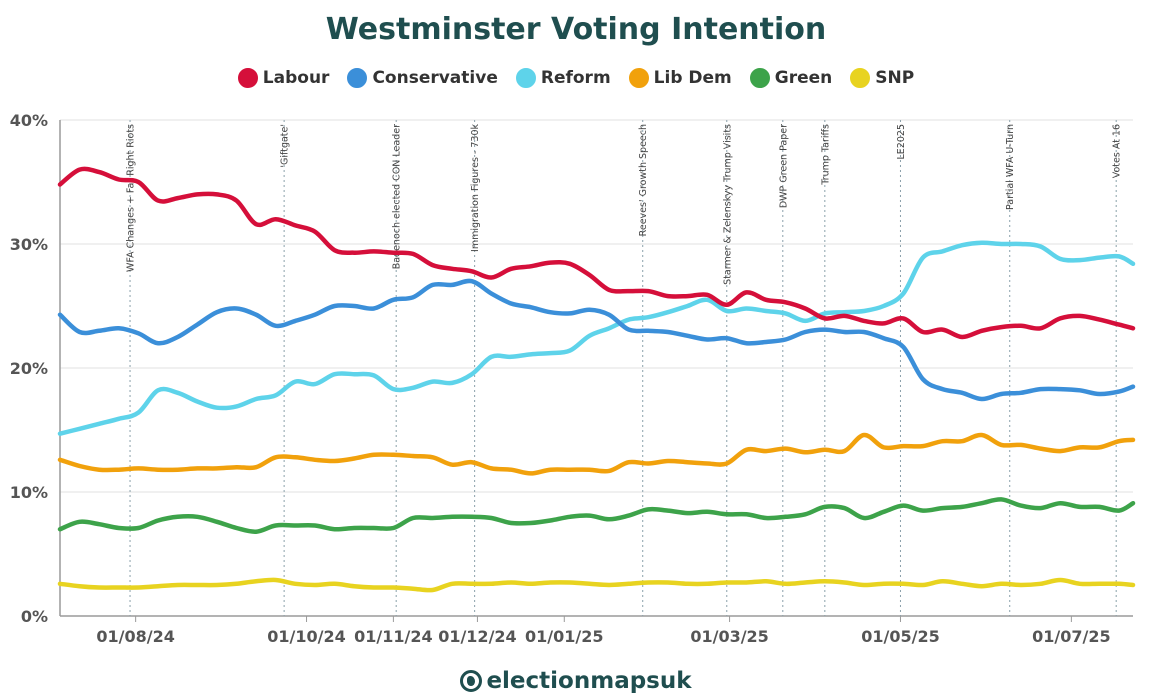 The width and height of the screenshot is (1152, 697). I want to click on legend-label: Reform, so click(575, 78).